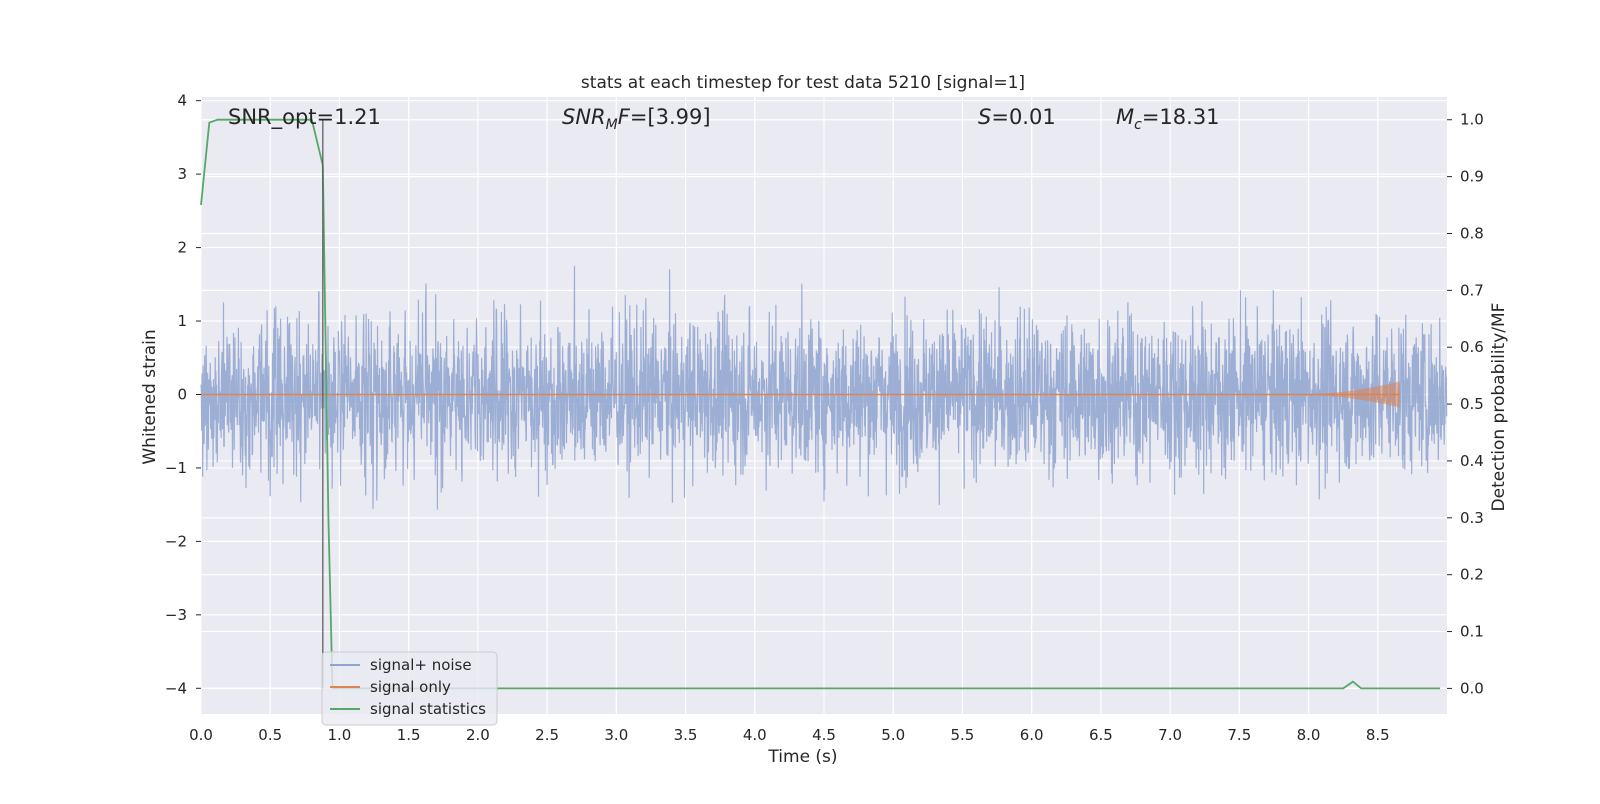 The width and height of the screenshot is (1600, 804). I want to click on y-left-tick-label: 0, so click(182, 394).